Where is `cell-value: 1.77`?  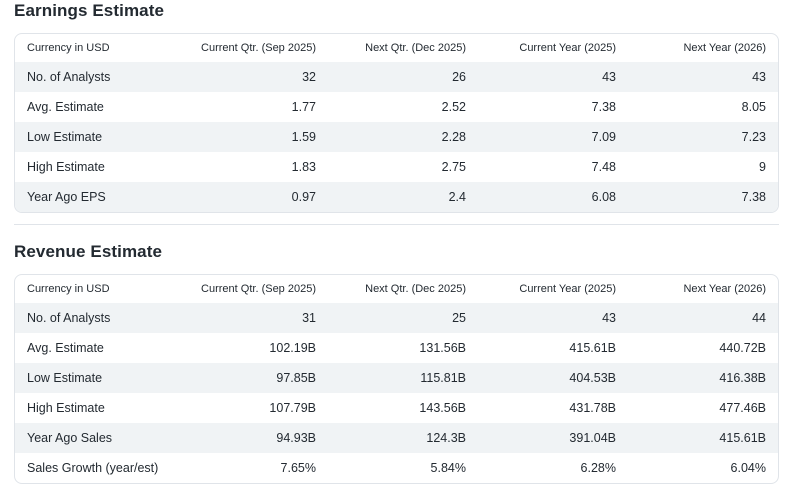
cell-value: 1.77 is located at coordinates (303, 107).